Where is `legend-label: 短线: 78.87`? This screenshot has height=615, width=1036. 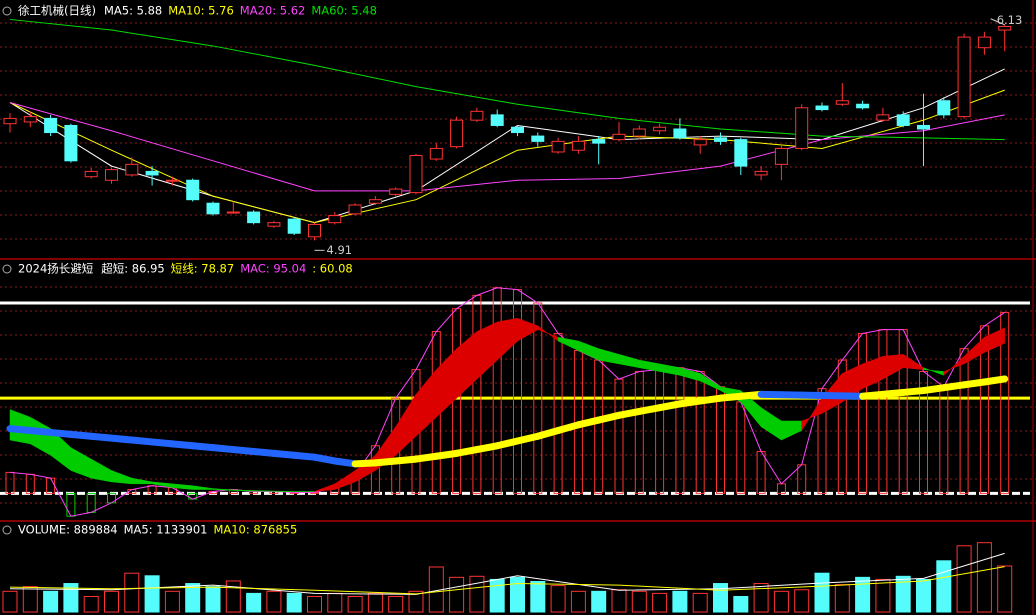
legend-label: 短线: 78.87 is located at coordinates (202, 269).